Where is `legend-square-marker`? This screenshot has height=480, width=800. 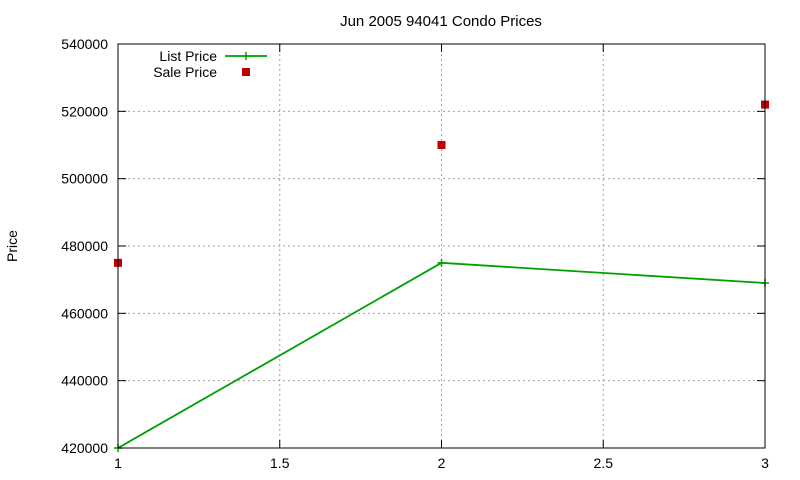
legend-square-marker is located at coordinates (246, 72).